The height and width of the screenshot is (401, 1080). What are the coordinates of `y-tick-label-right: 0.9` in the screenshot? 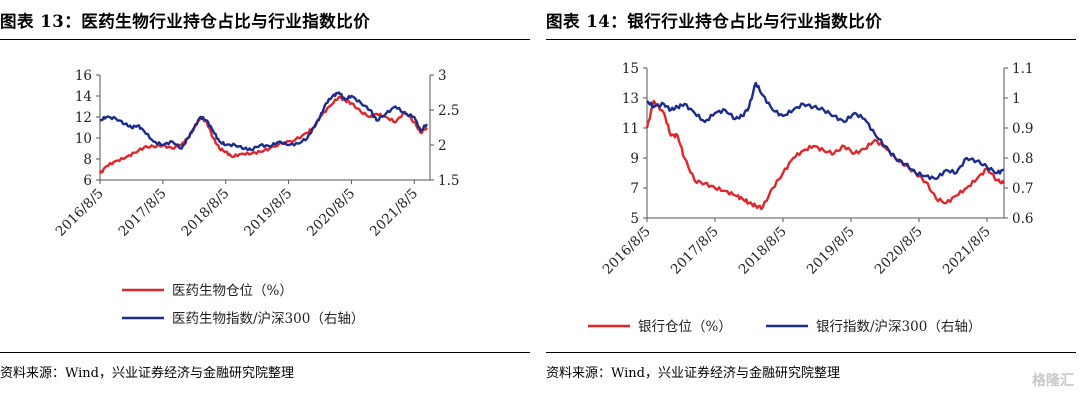 It's located at (1022, 129).